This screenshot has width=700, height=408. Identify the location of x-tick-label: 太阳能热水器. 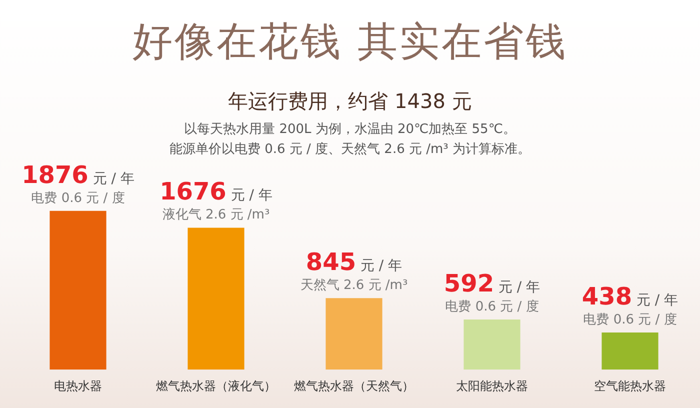
(492, 385).